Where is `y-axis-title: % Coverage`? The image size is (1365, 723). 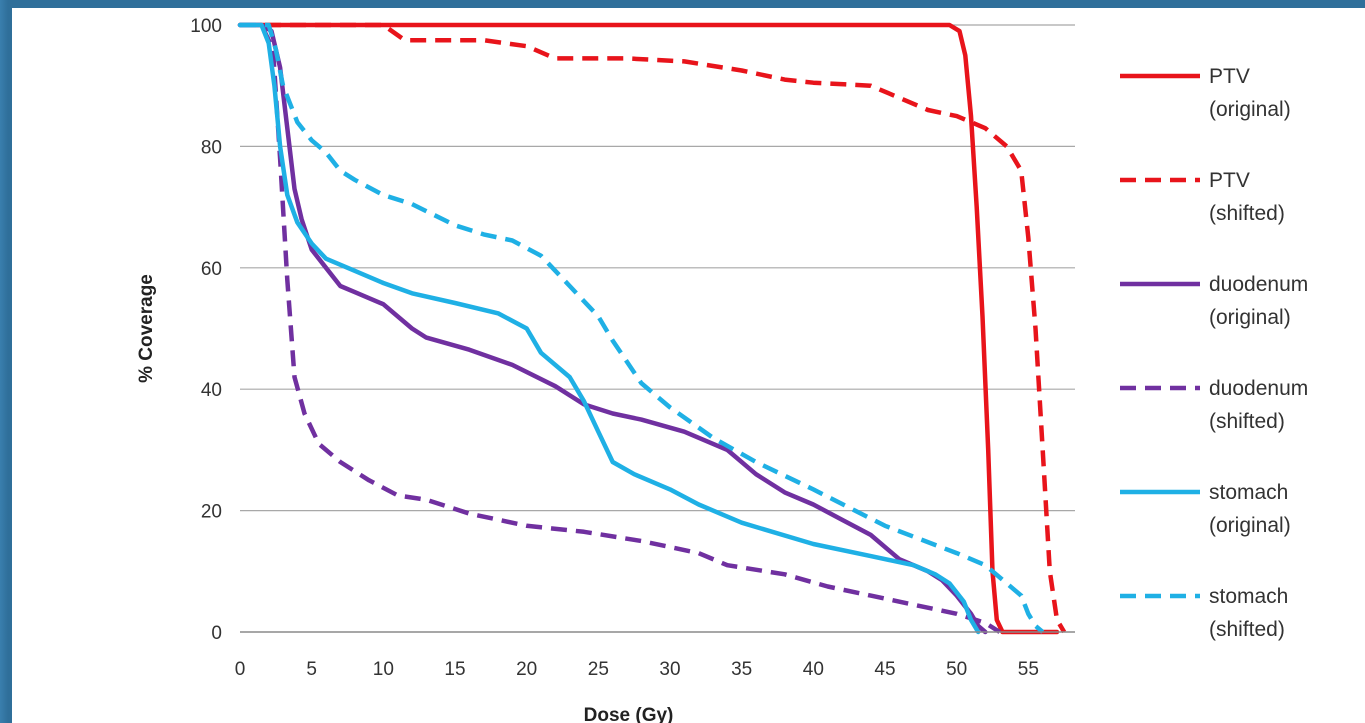 y-axis-title: % Coverage is located at coordinates (146, 328).